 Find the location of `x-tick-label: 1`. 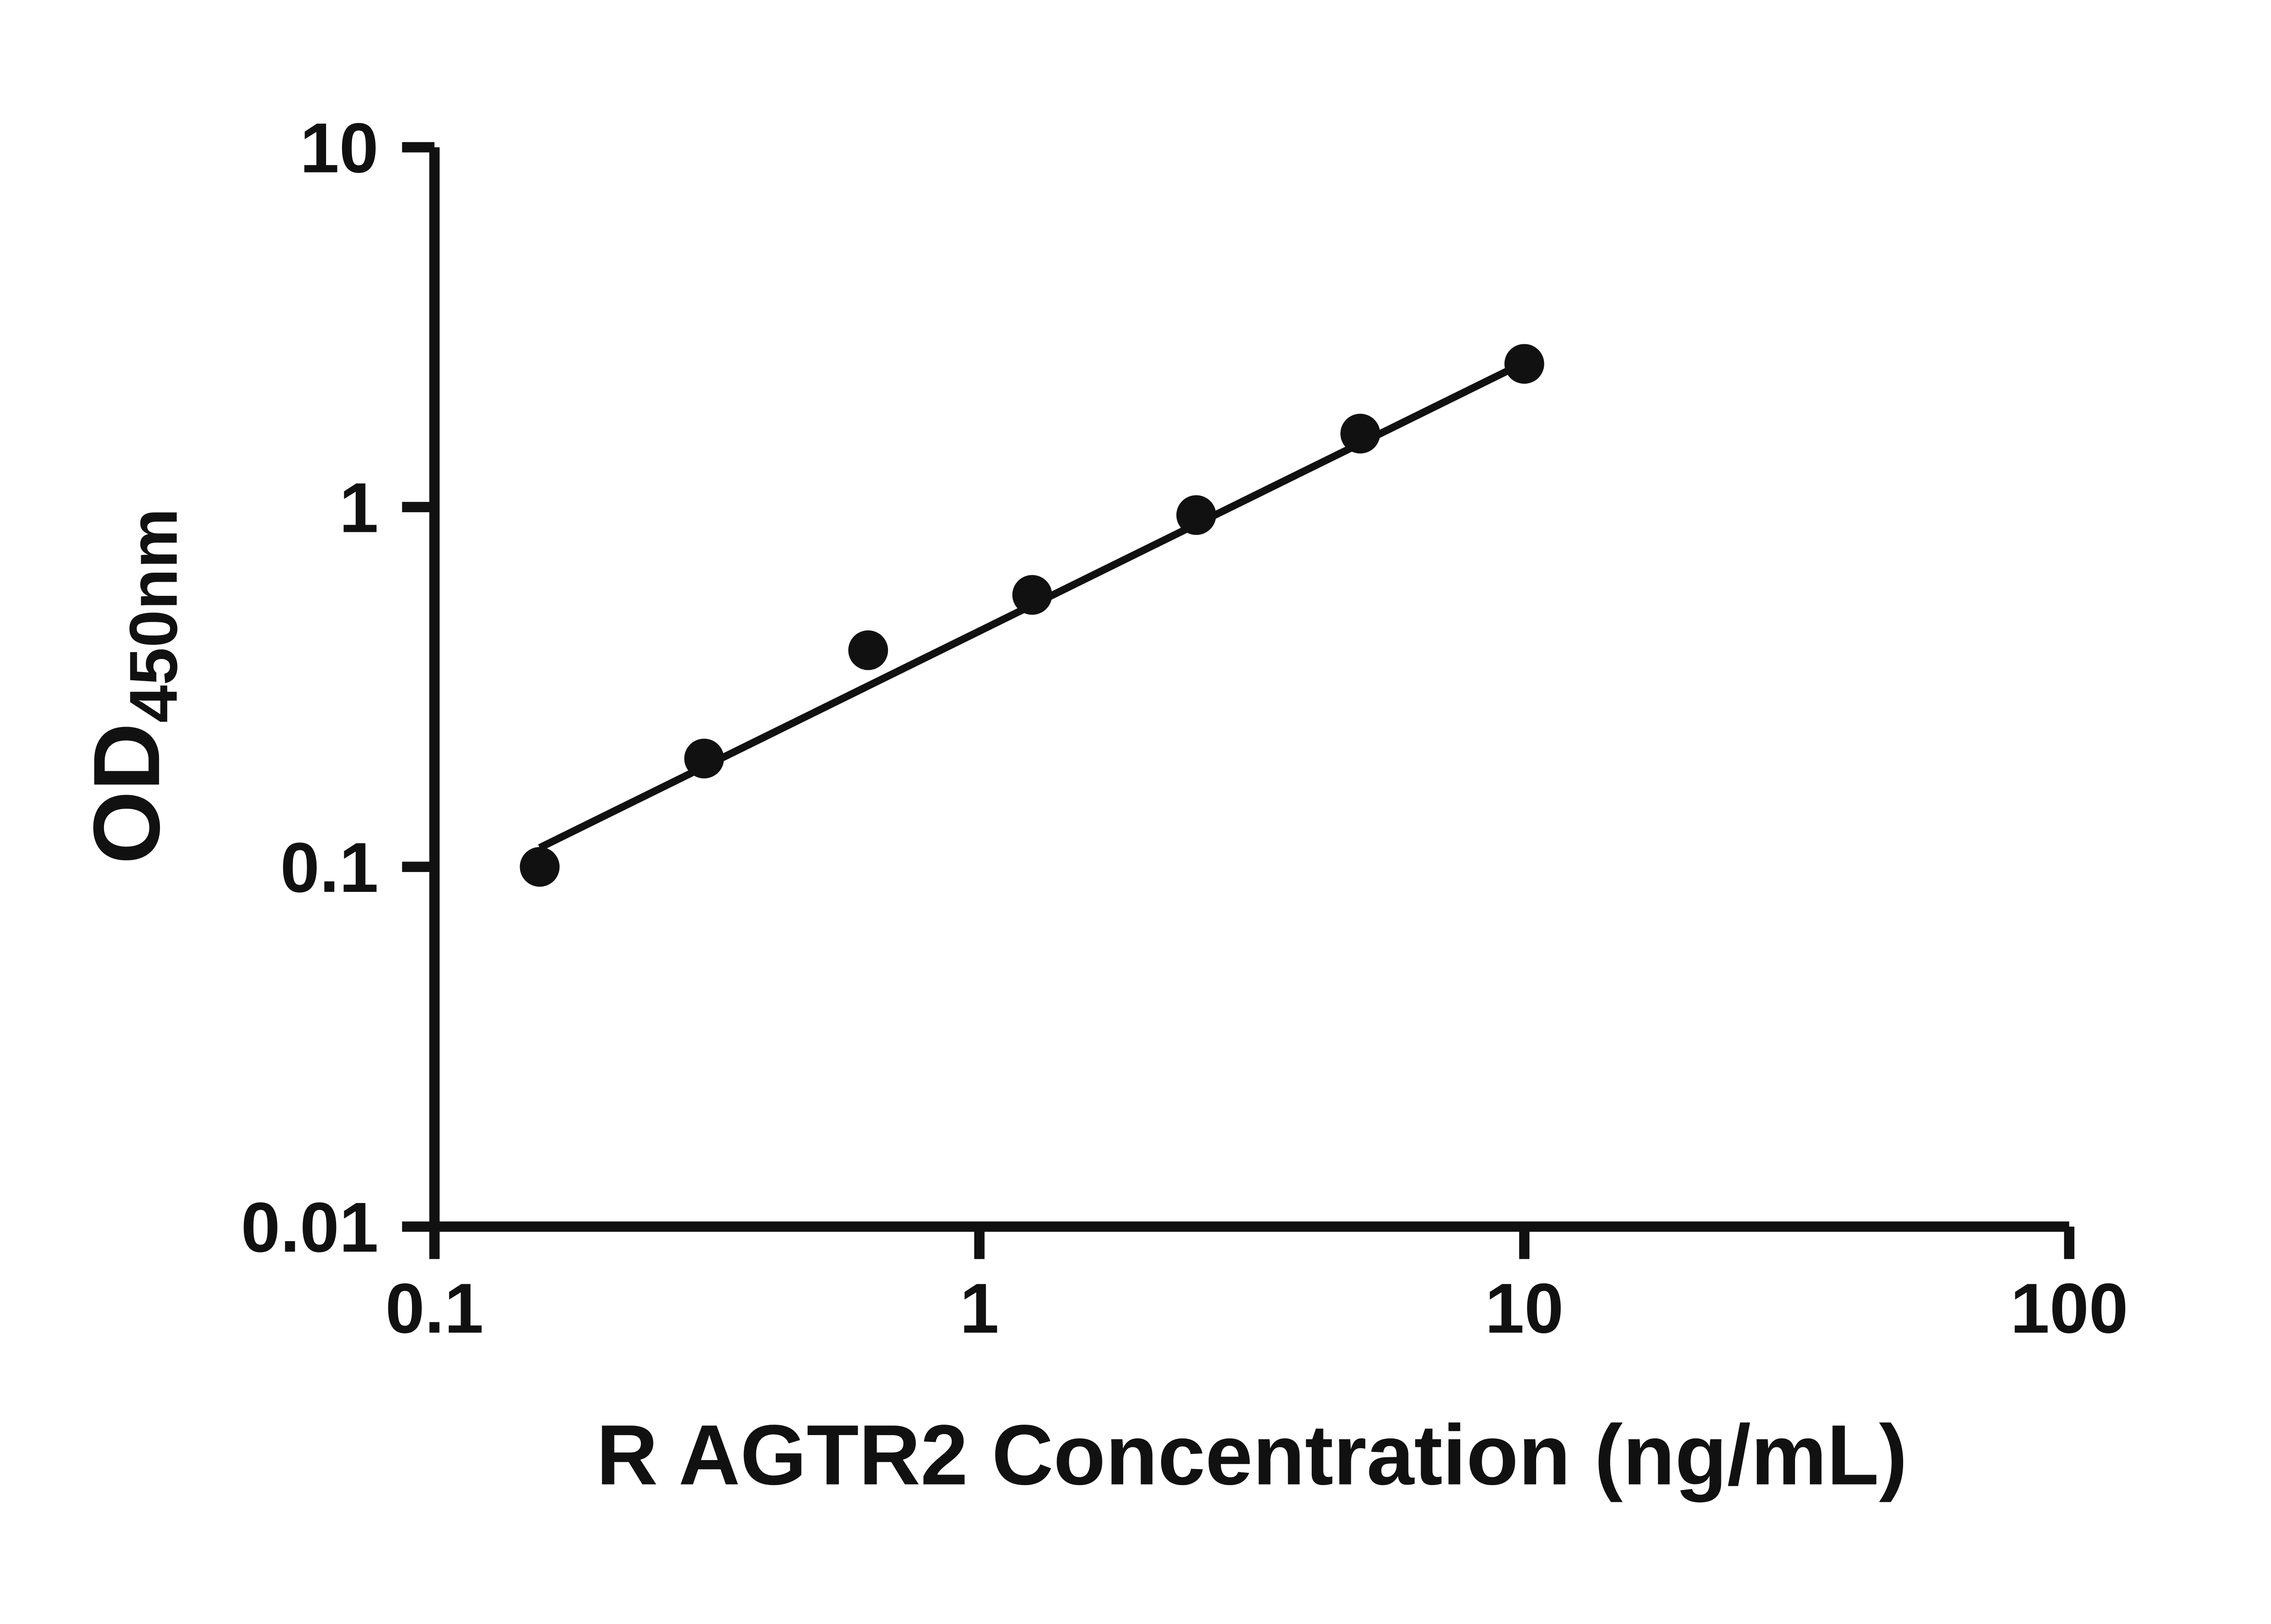

x-tick-label: 1 is located at coordinates (980, 1307).